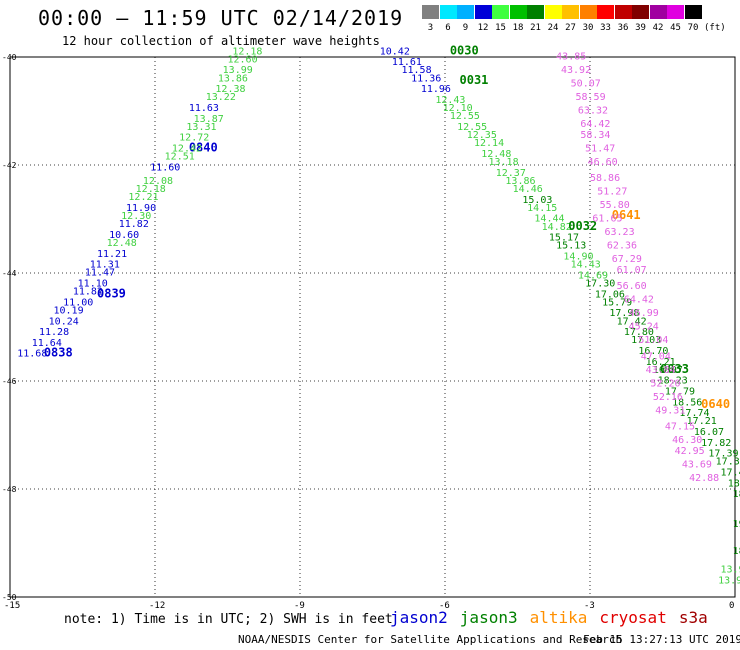 This screenshot has height=650, width=740. What do you see at coordinates (430, 28) in the screenshot?
I see `legend-tick-label: 3` at bounding box center [430, 28].